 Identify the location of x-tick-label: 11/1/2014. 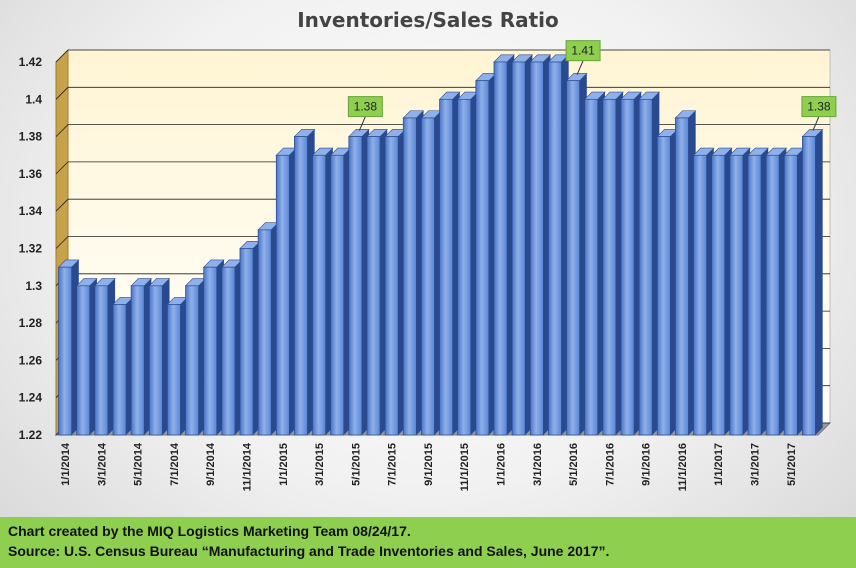
(248, 466).